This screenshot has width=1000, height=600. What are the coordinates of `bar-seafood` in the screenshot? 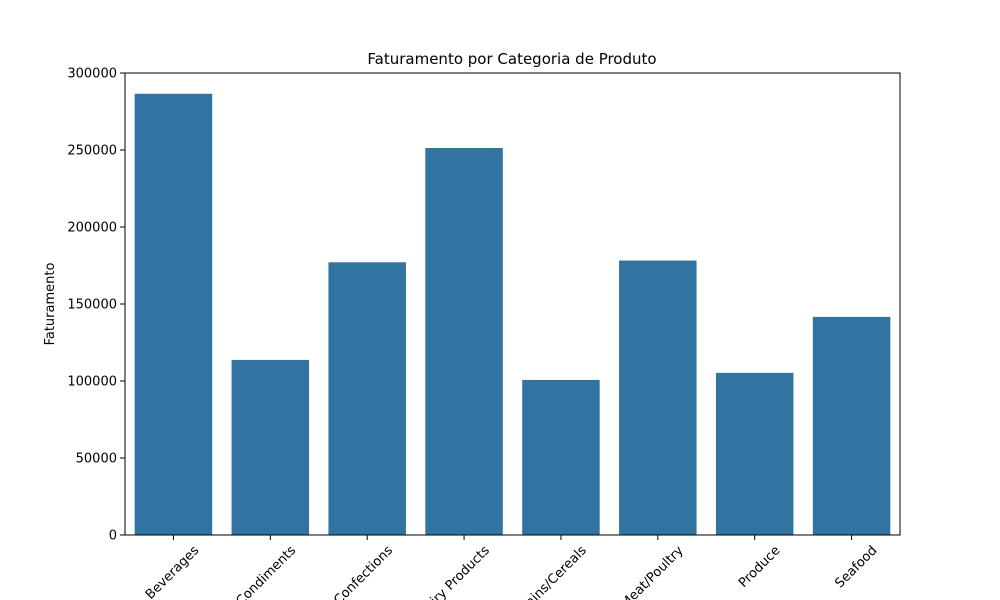 It's located at (851, 425).